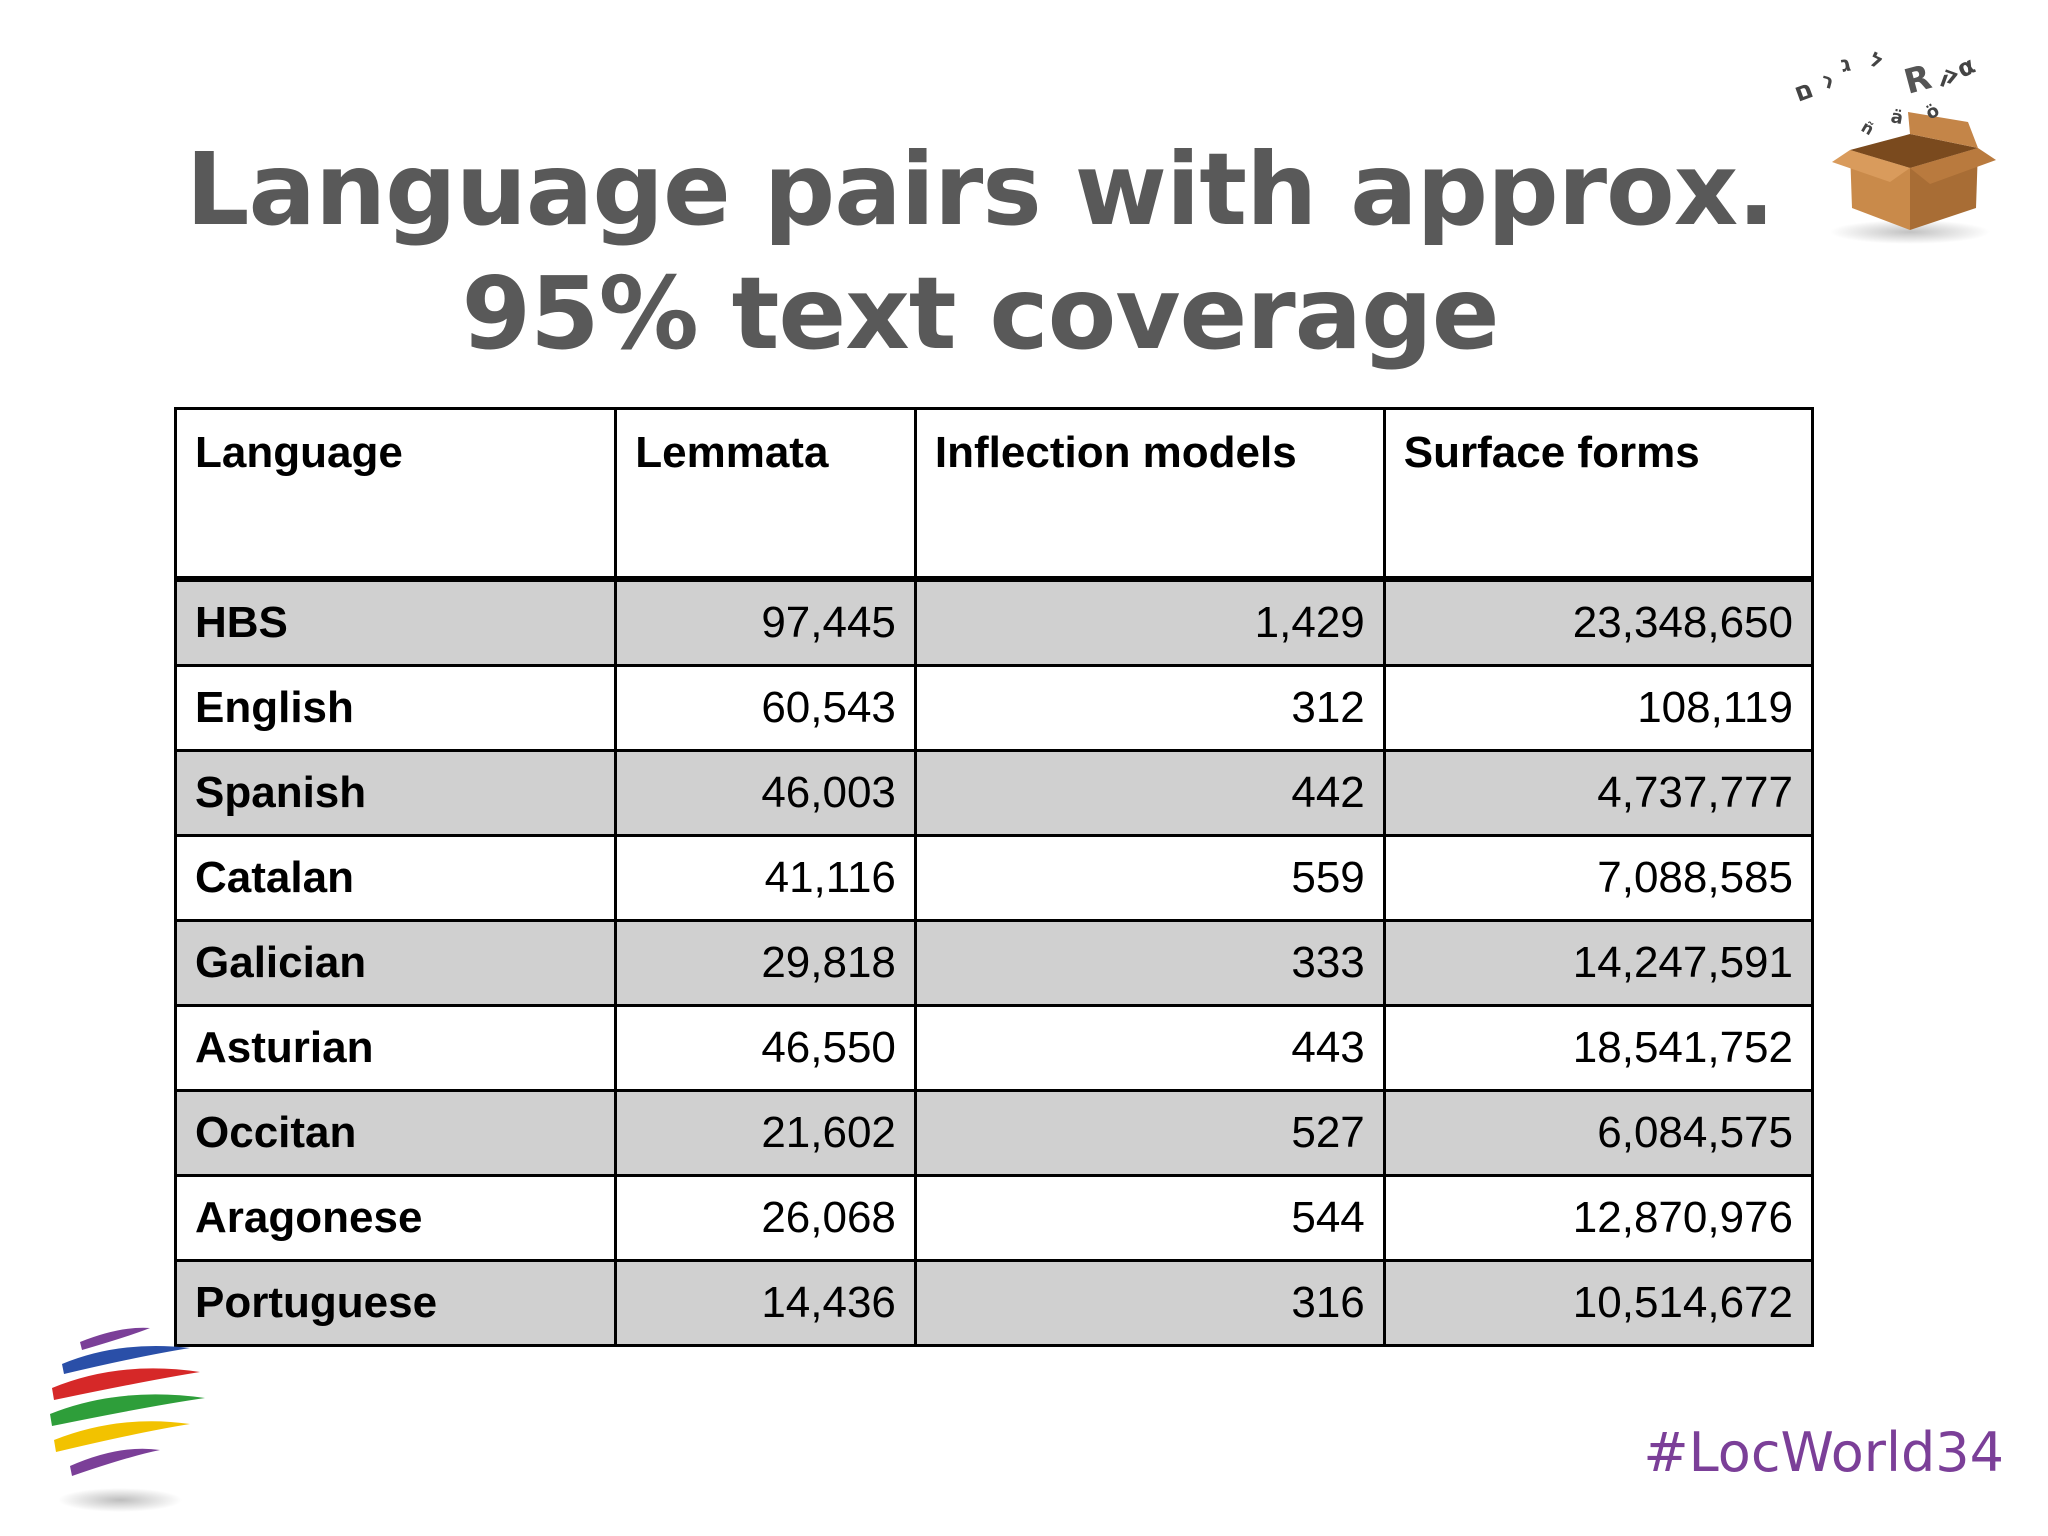 The image size is (2048, 1536). I want to click on cell-inflection-models: 333, so click(1149, 963).